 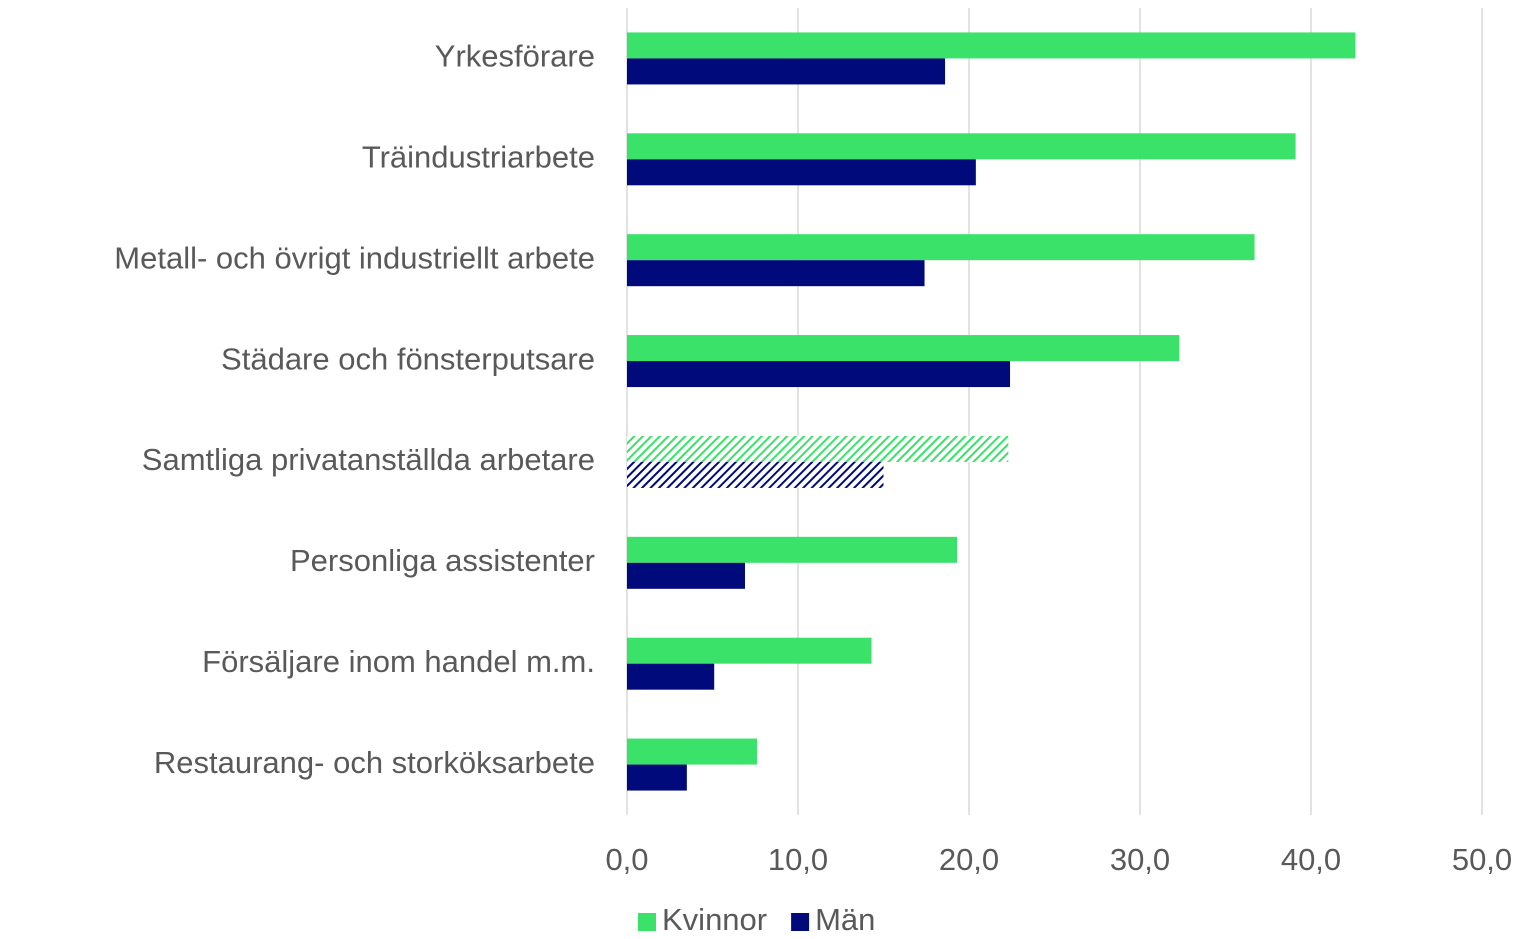 What do you see at coordinates (1482, 859) in the screenshot?
I see `x-tick-label: 50,0` at bounding box center [1482, 859].